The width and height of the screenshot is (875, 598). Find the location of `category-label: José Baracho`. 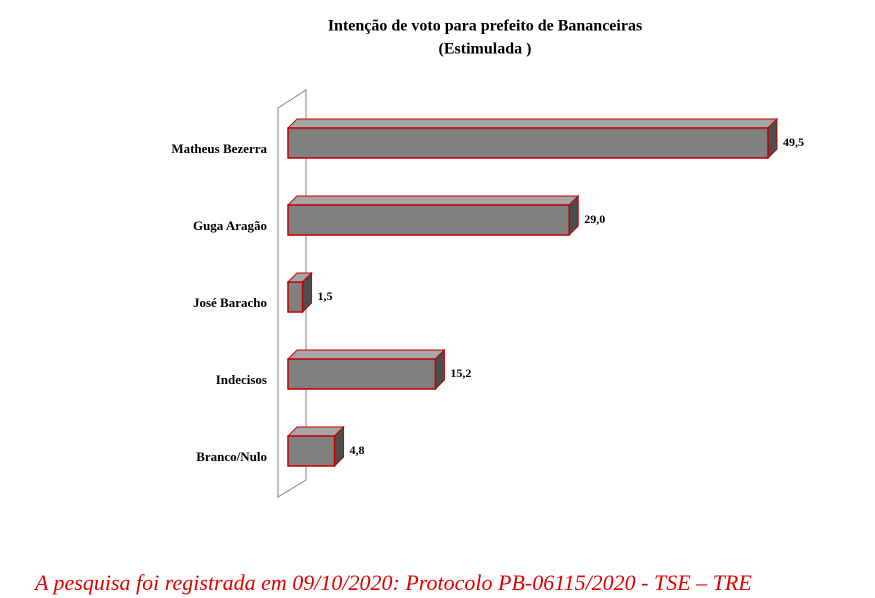

category-label: José Baracho is located at coordinates (230, 302).